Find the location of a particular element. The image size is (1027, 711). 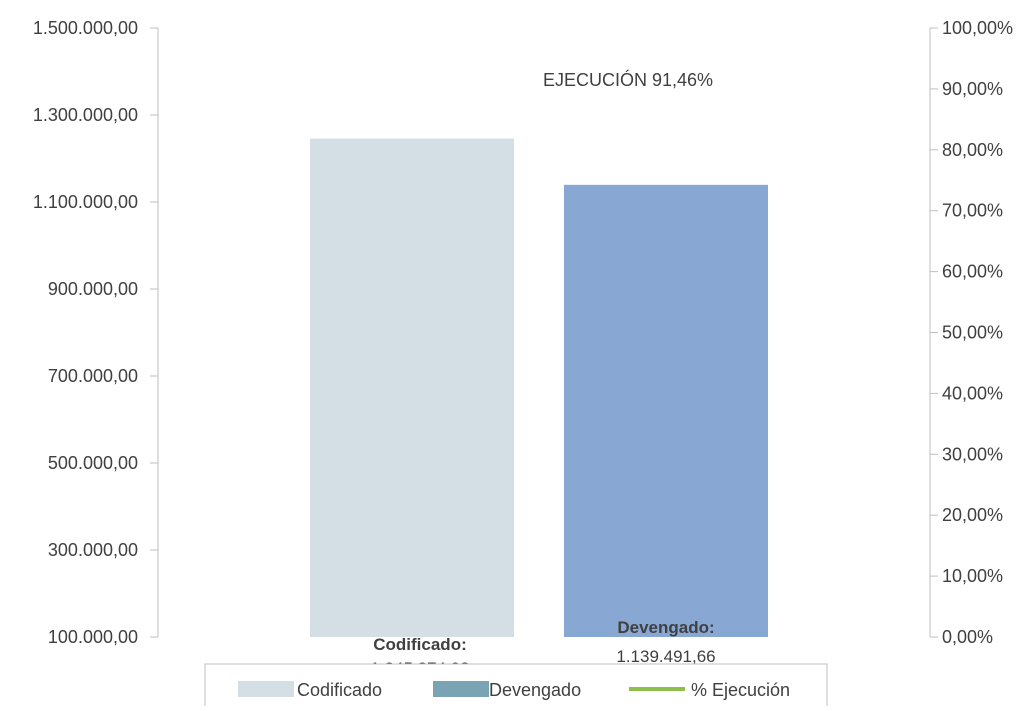

execution-annotation: EJECUCIÓN 91,46% is located at coordinates (628, 79).